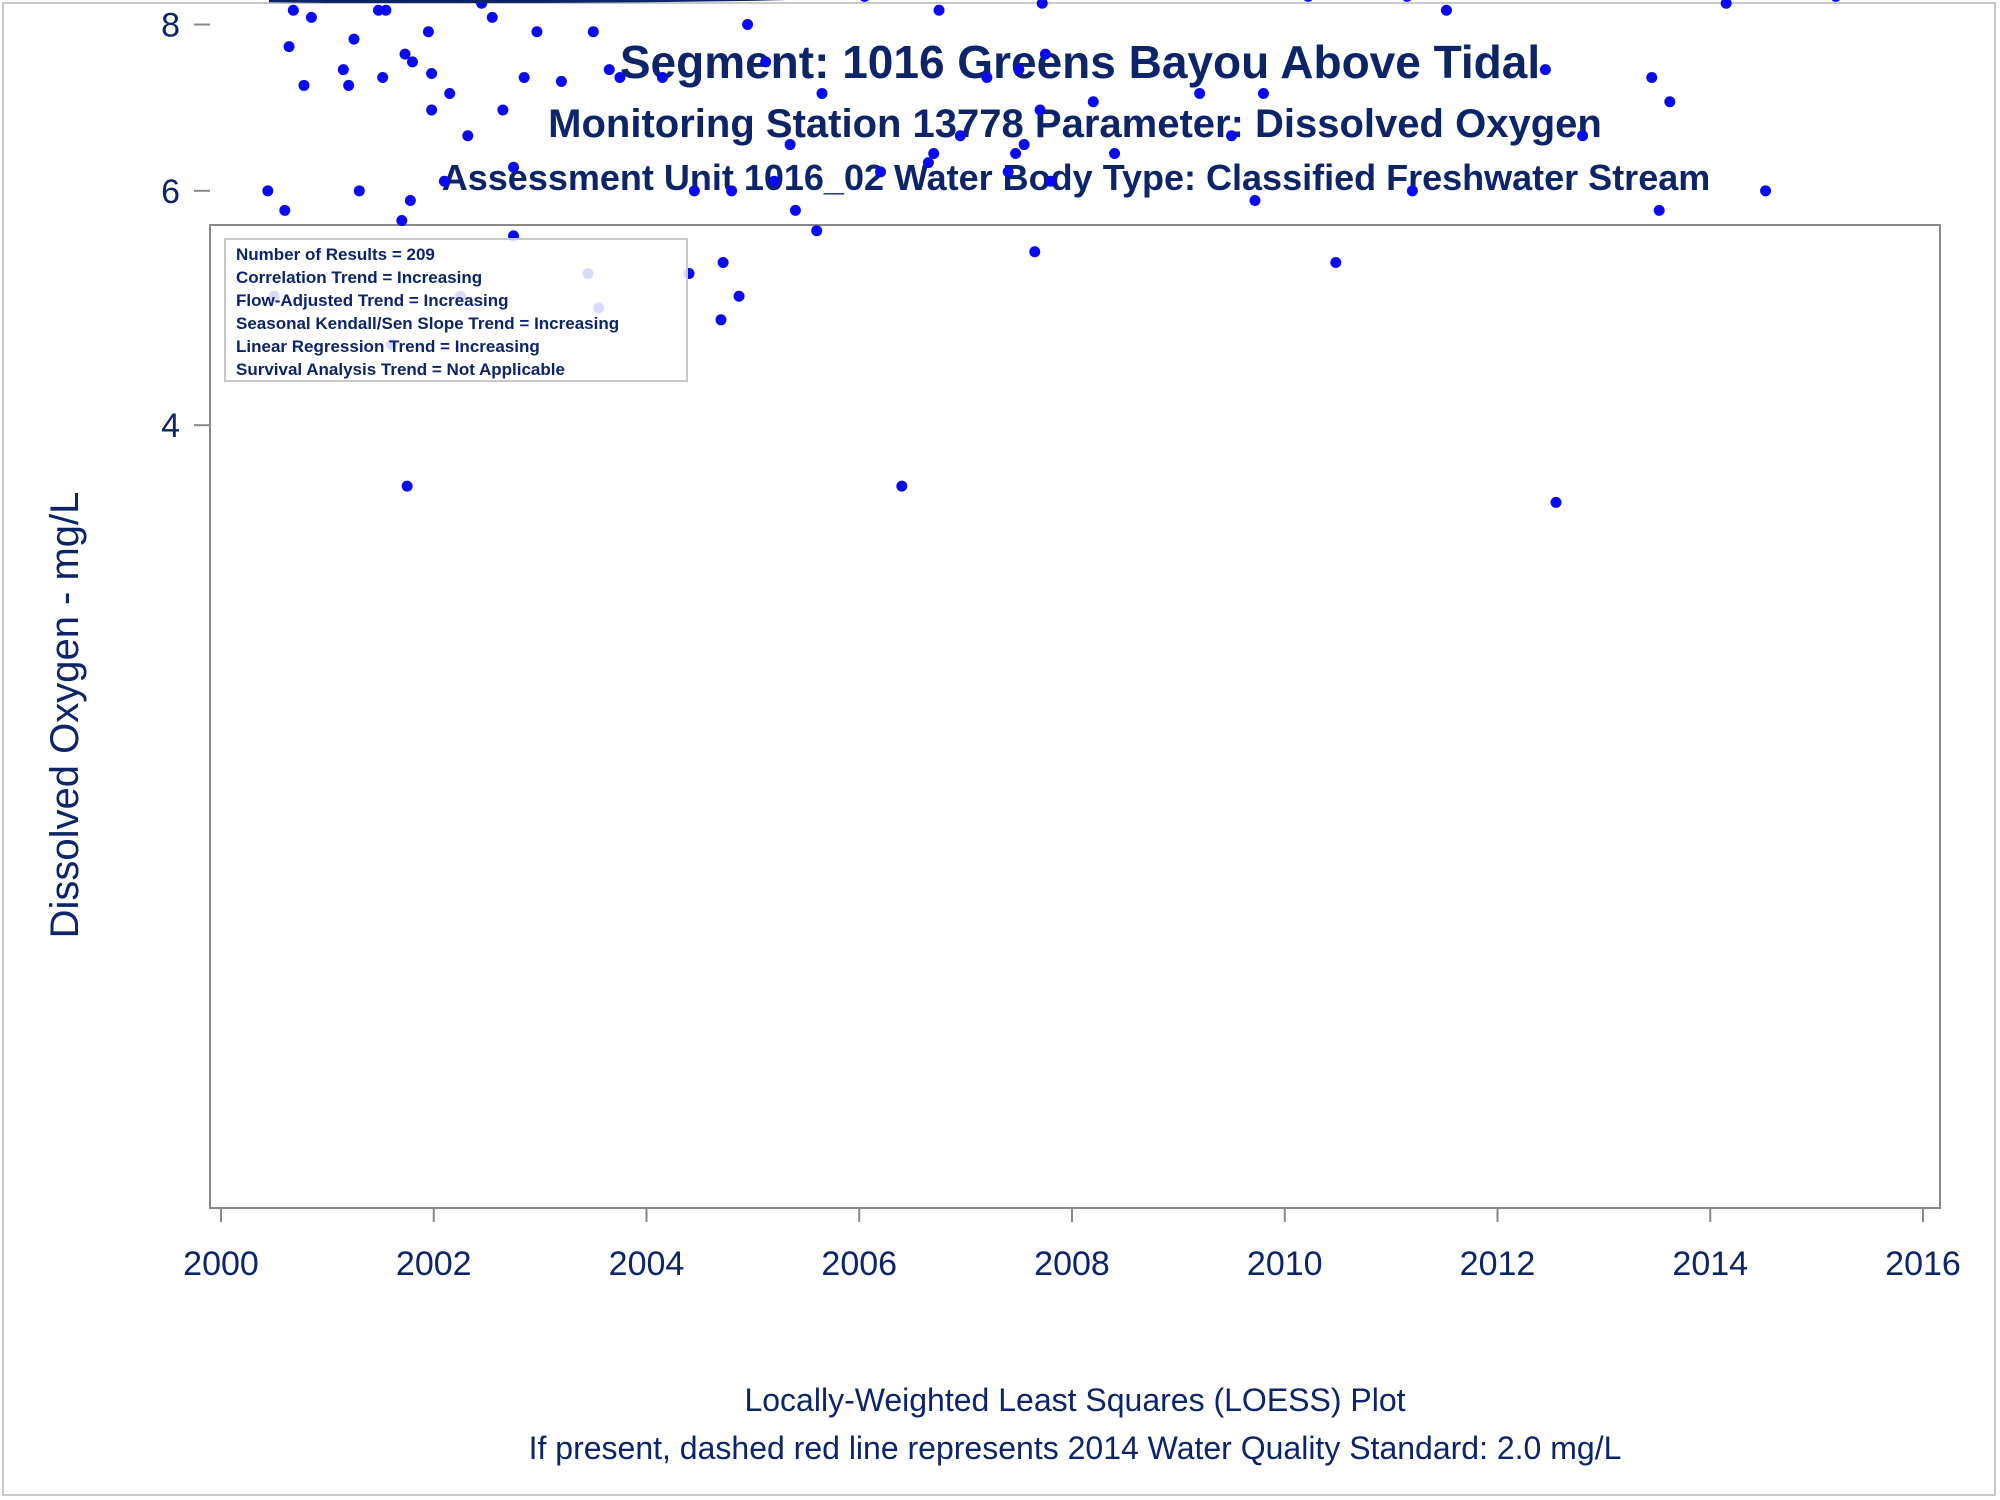 The image size is (2000, 1500). I want to click on chart-title: Segment: 1016 Greens Bayou Above Tidal, so click(1080, 62).